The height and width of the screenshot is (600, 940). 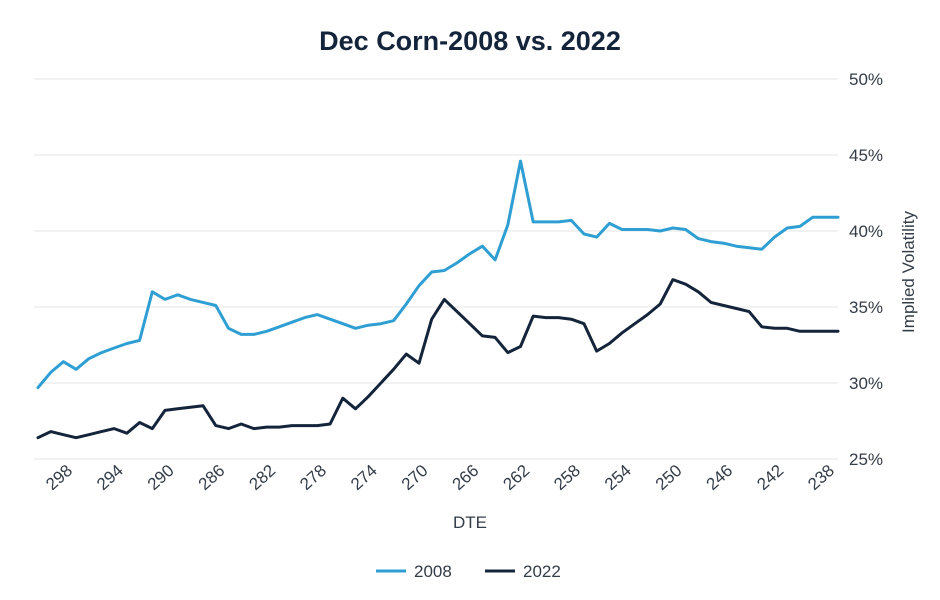 What do you see at coordinates (770, 477) in the screenshot?
I see `x-tick-label: 242` at bounding box center [770, 477].